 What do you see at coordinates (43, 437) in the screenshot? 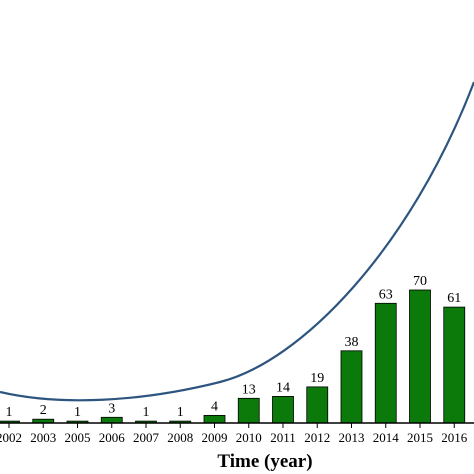
I see `x-tick-label-2003: 2003` at bounding box center [43, 437].